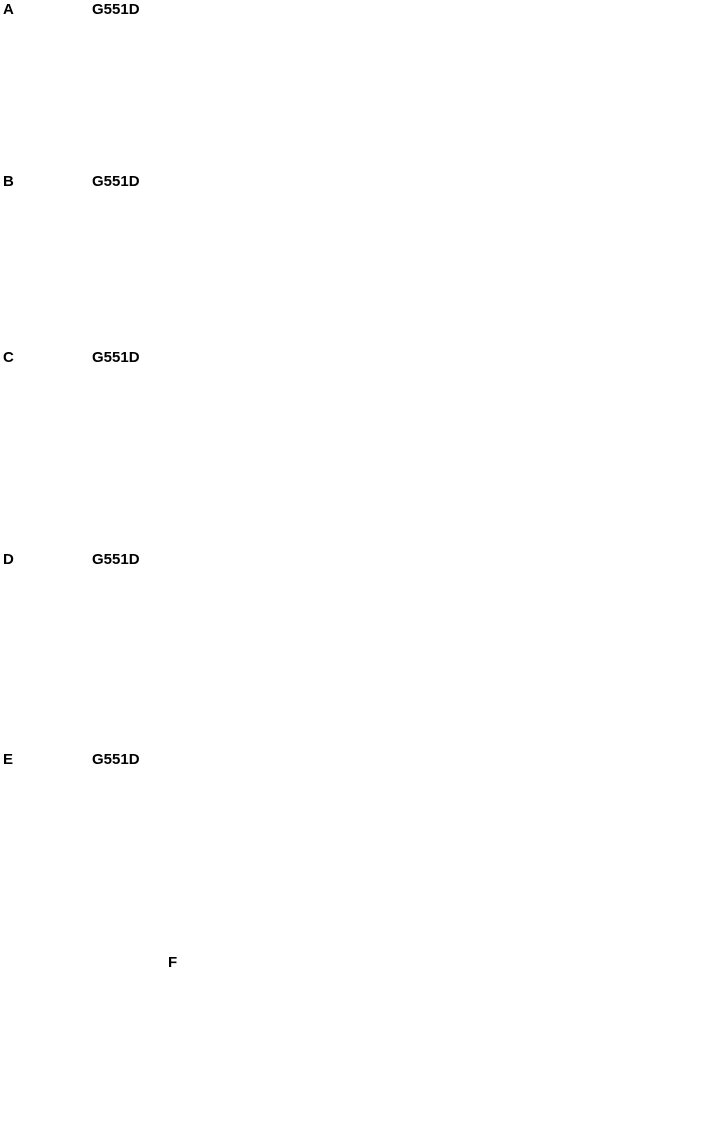  Describe the element at coordinates (150, 265) in the screenshot. I see `panel-B-plot` at that location.